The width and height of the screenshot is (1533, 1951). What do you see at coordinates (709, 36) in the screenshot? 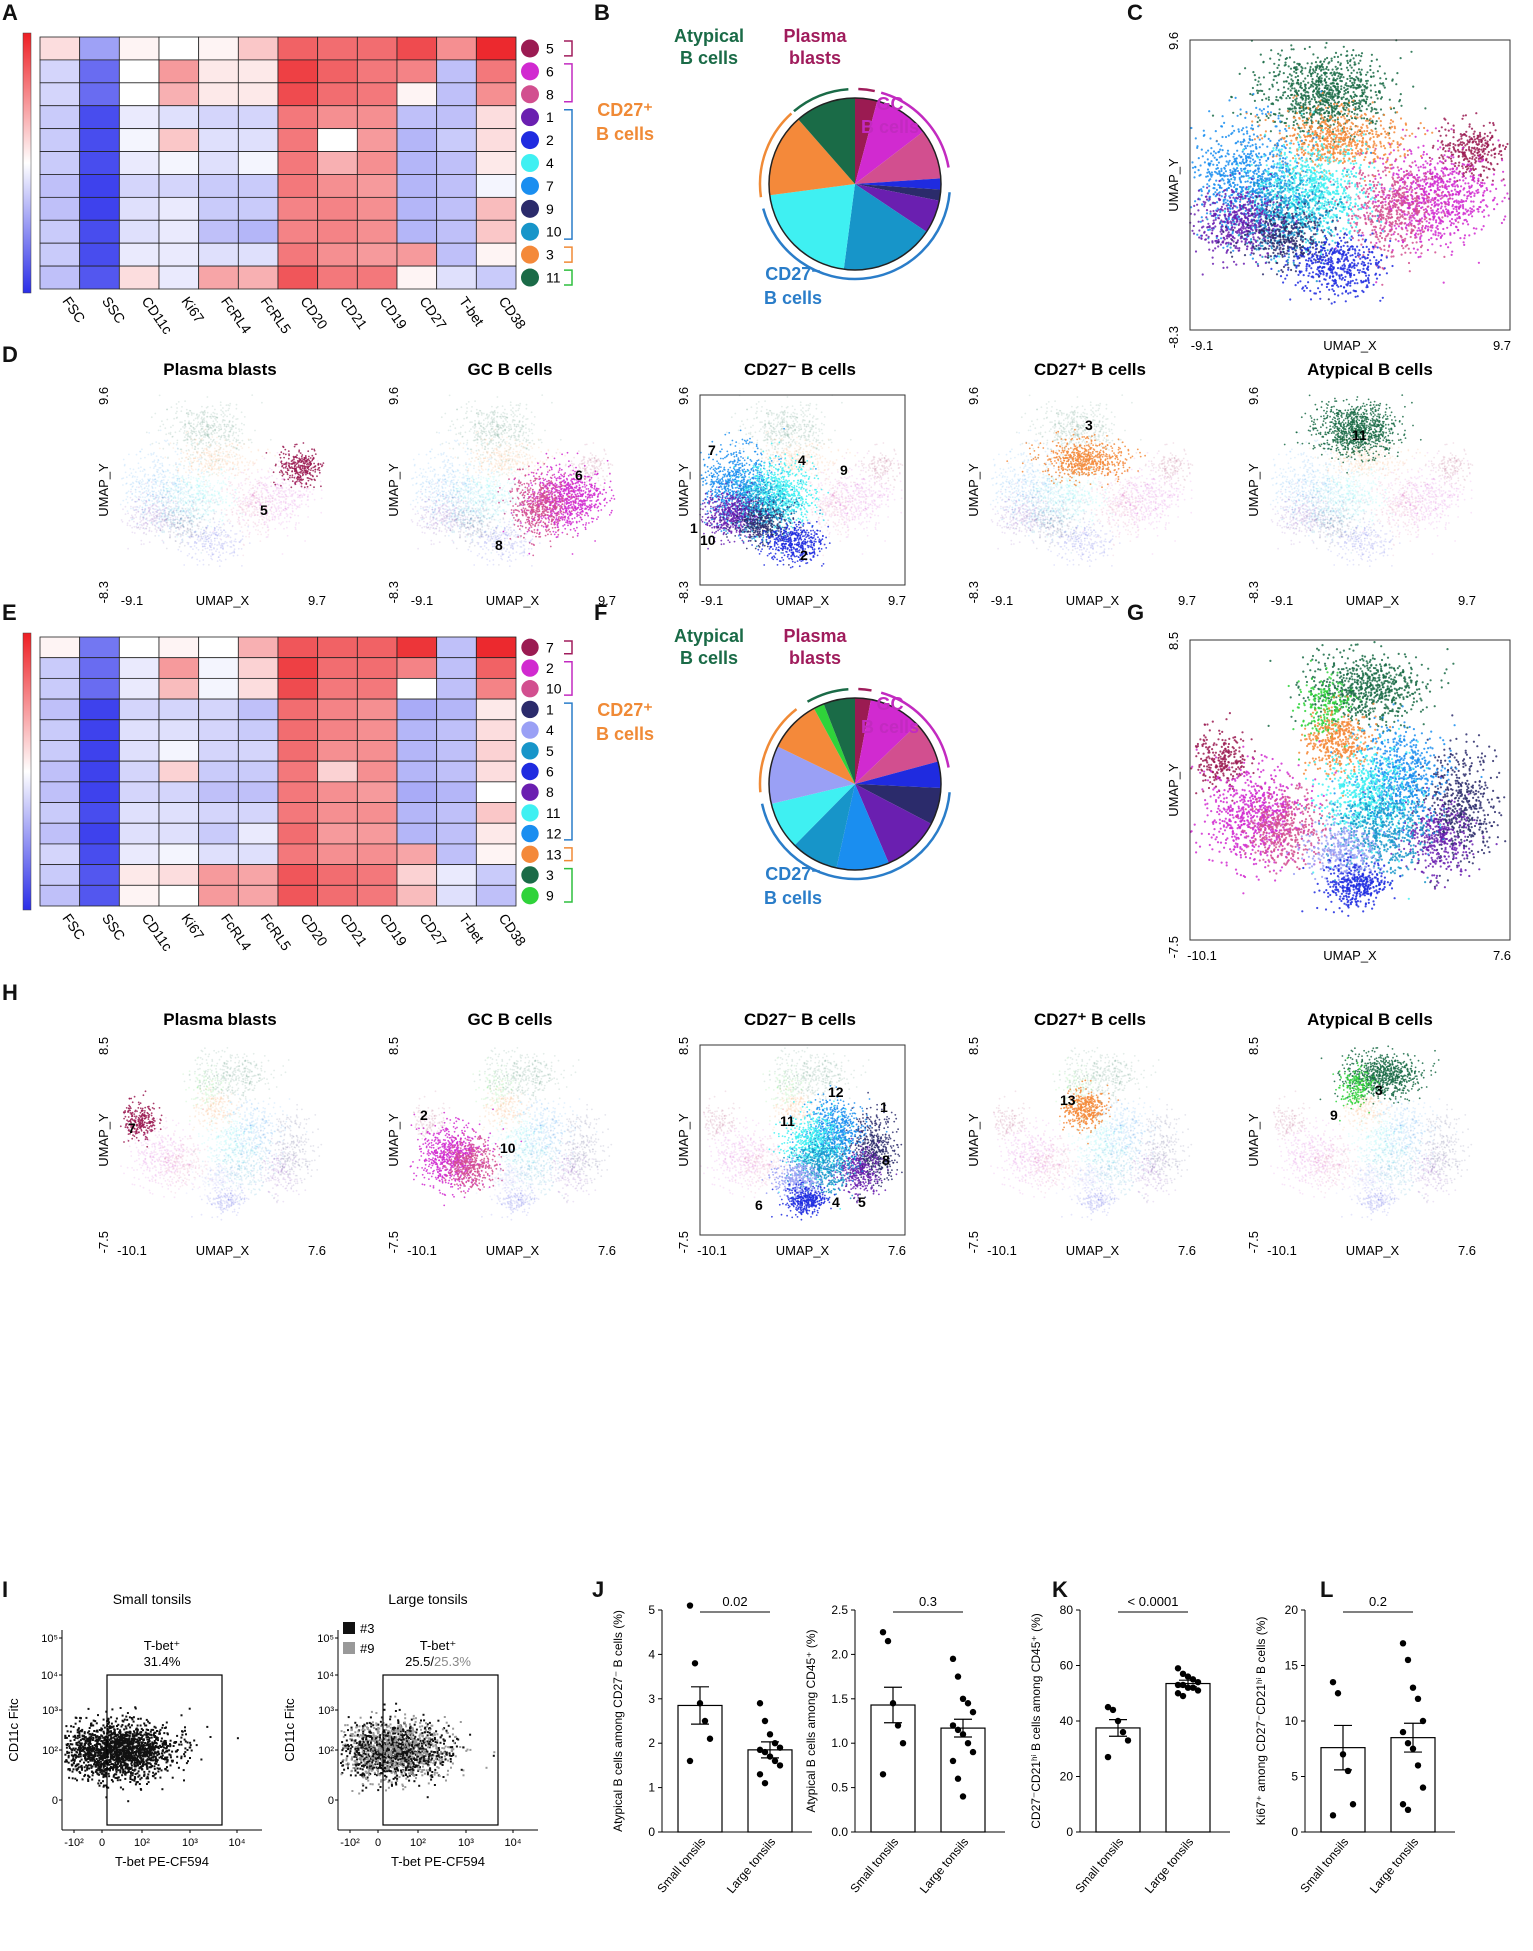
I see `pie-group-label: Atypical` at bounding box center [709, 36].